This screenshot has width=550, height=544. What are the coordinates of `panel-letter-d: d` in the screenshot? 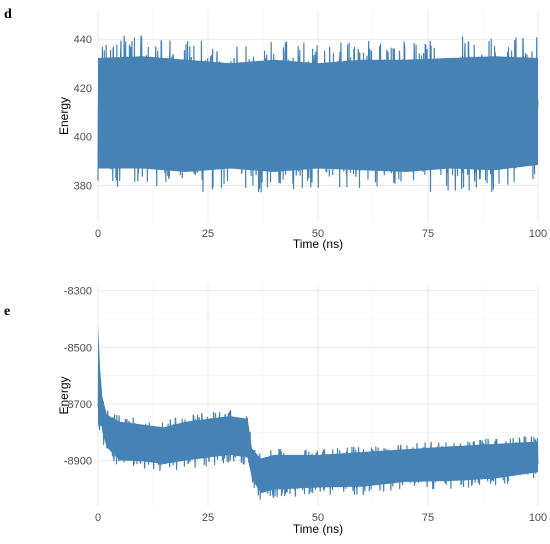 It's located at (8, 14).